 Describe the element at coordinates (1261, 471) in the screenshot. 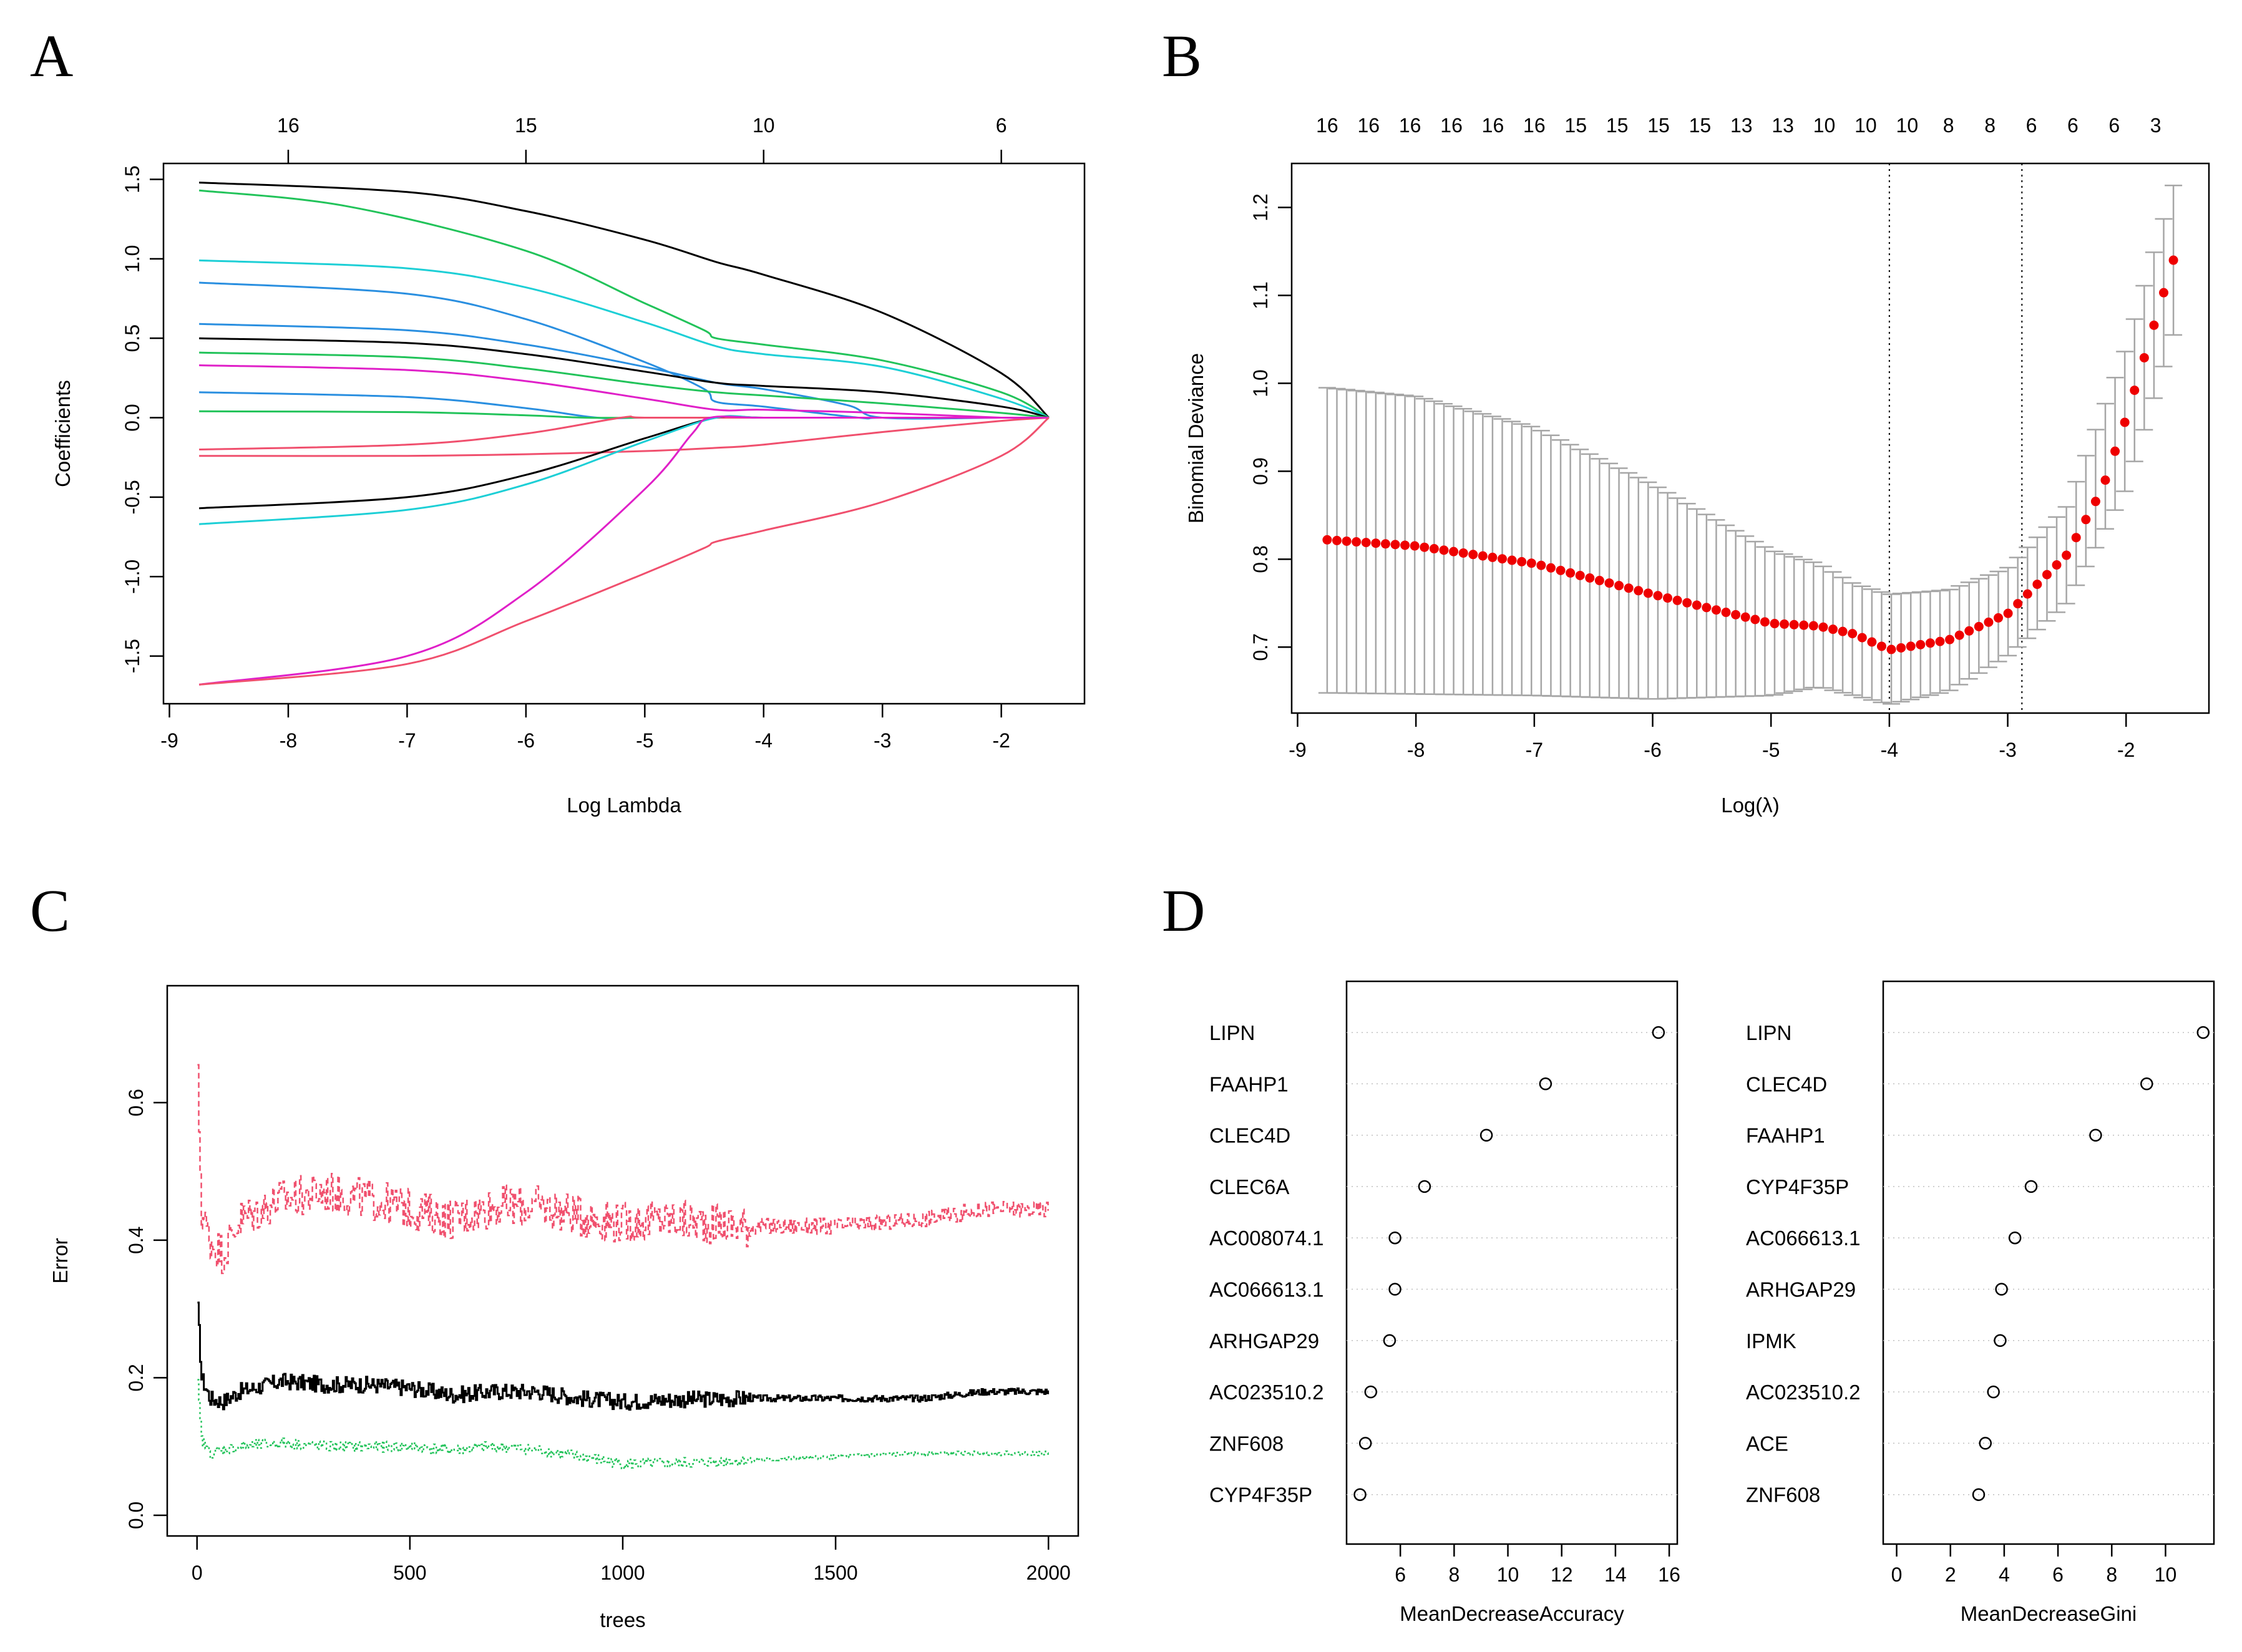

I see `y-tick-label: 0.9` at that location.